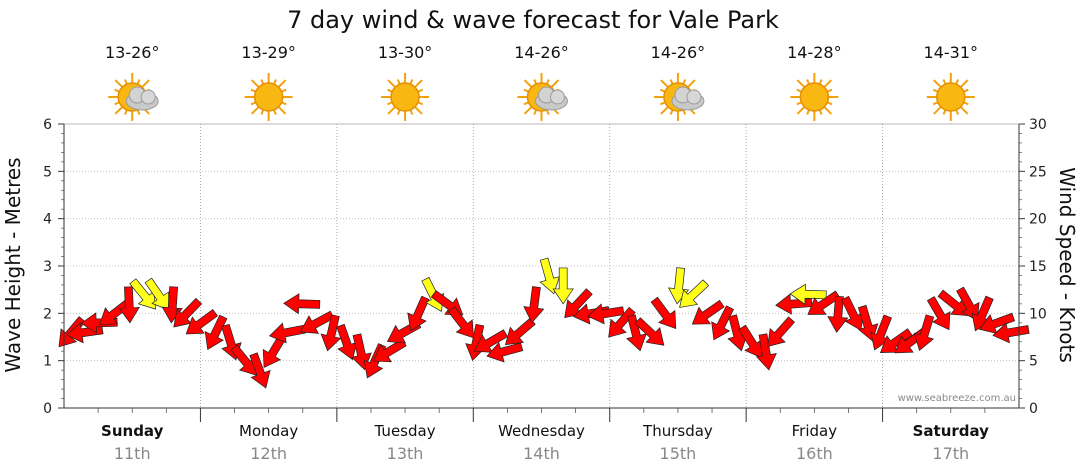  What do you see at coordinates (1033, 409) in the screenshot?
I see `right-tick-label-0: 0` at bounding box center [1033, 409].